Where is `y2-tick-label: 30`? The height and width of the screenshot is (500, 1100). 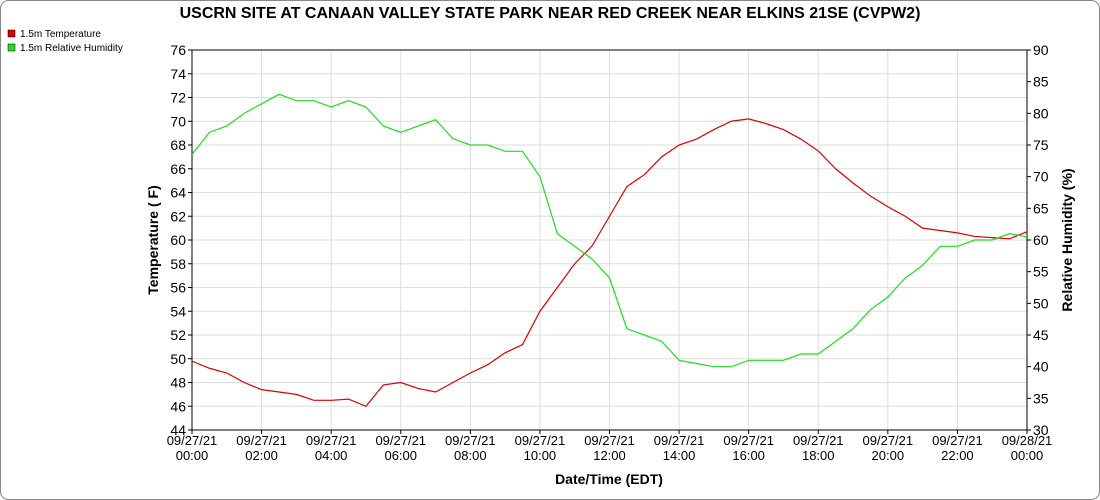 y2-tick-label: 30 is located at coordinates (1041, 430).